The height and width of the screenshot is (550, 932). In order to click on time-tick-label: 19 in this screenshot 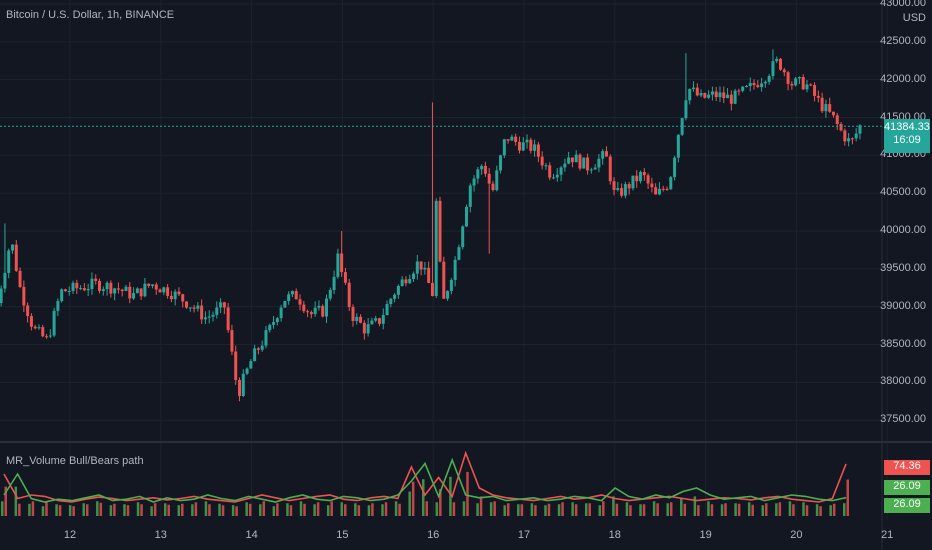, I will do `click(705, 535)`.